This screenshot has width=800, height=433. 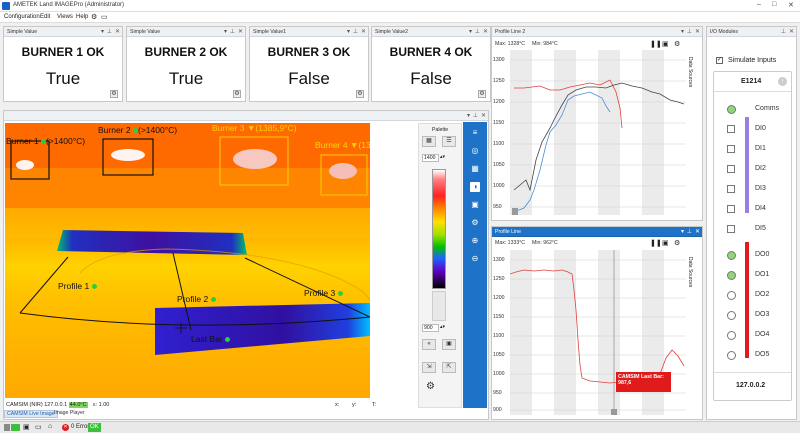 What do you see at coordinates (50, 426) in the screenshot?
I see `lock-icon: ⌂` at bounding box center [50, 426].